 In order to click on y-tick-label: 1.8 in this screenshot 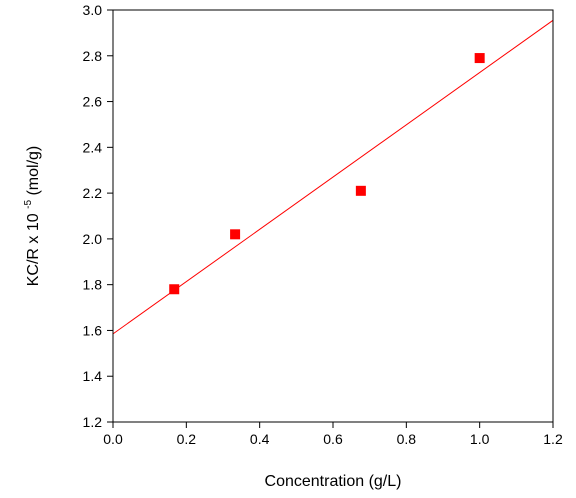, I will do `click(93, 285)`.